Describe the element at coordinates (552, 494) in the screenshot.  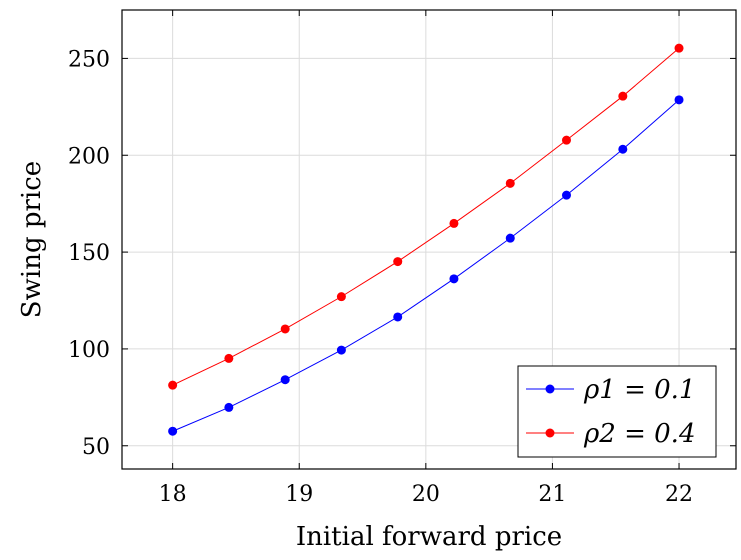
I see `x-tick-label: 21` at that location.